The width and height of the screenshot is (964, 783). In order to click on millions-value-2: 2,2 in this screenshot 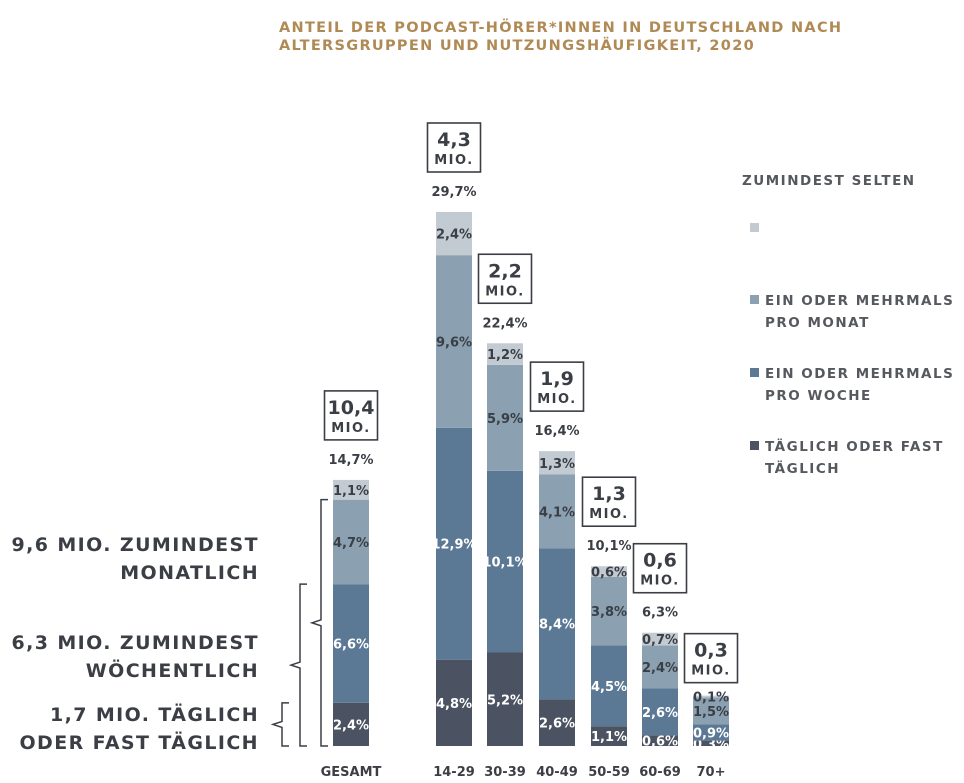, I will do `click(505, 271)`.